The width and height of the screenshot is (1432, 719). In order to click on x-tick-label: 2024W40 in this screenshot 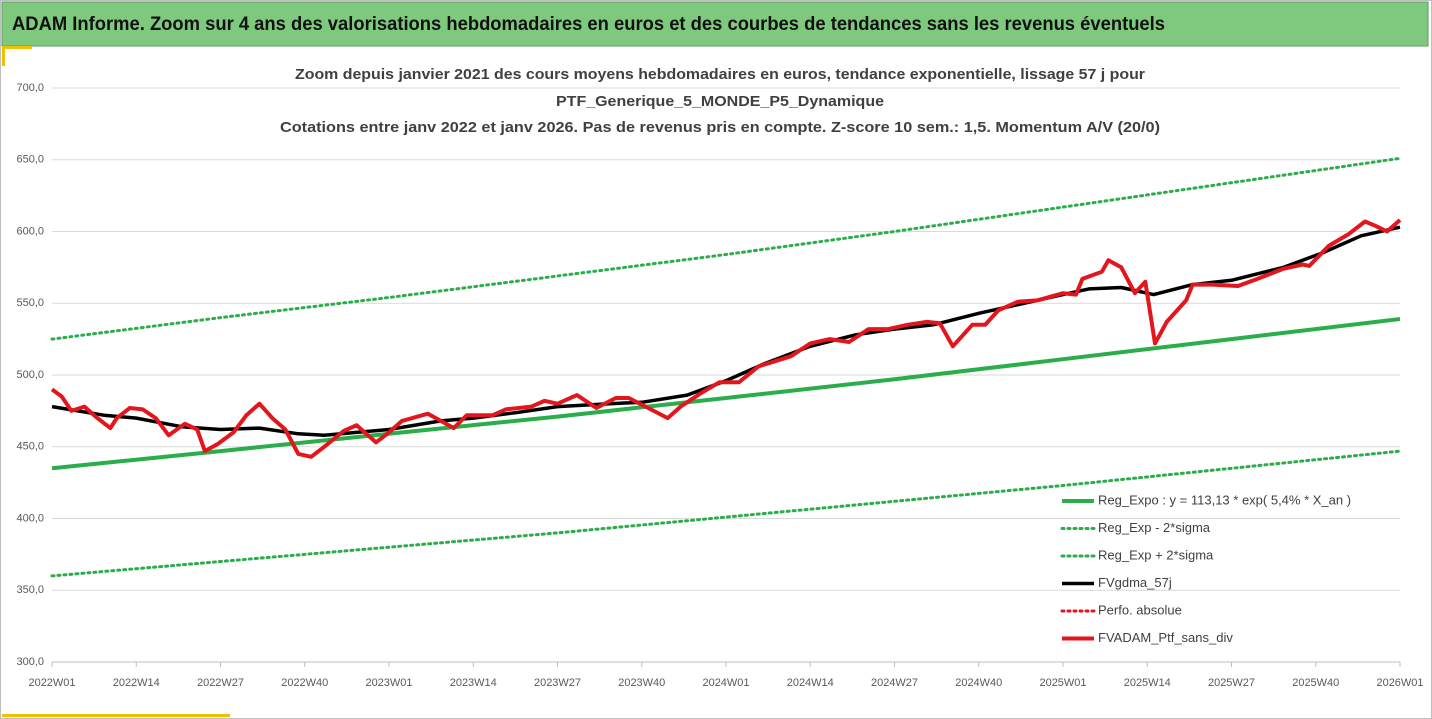, I will do `click(978, 683)`.